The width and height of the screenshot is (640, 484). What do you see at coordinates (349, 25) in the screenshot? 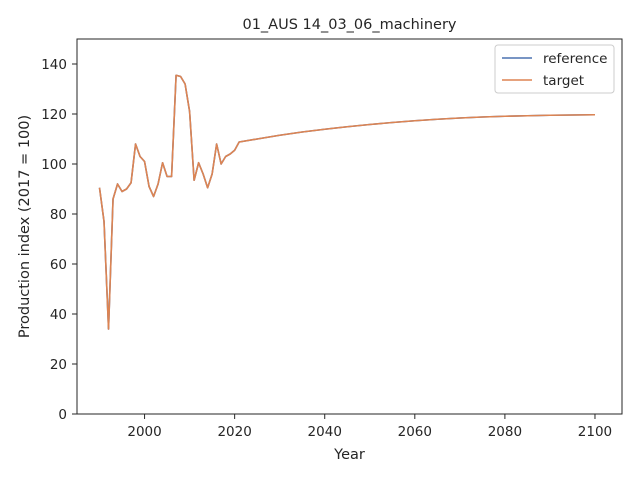
I see `chart-title: 01_AUS 14_03_06_machinery` at bounding box center [349, 25].